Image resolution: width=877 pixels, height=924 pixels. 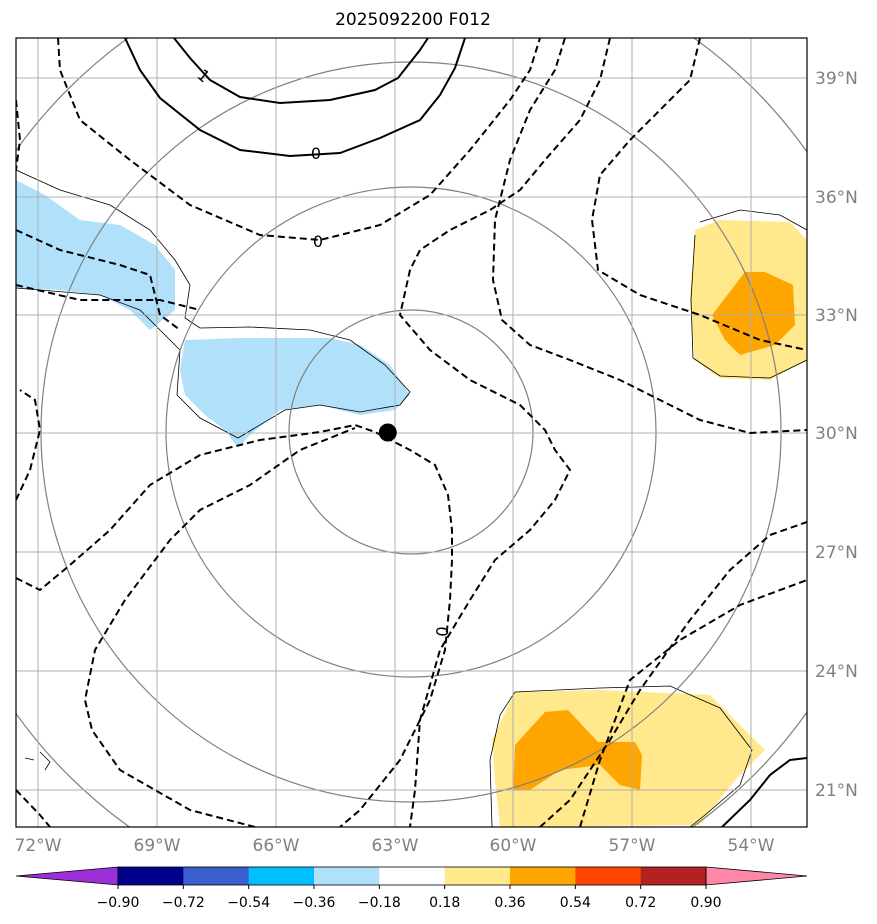 What do you see at coordinates (157, 846) in the screenshot?
I see `lon-label: 69°W` at bounding box center [157, 846].